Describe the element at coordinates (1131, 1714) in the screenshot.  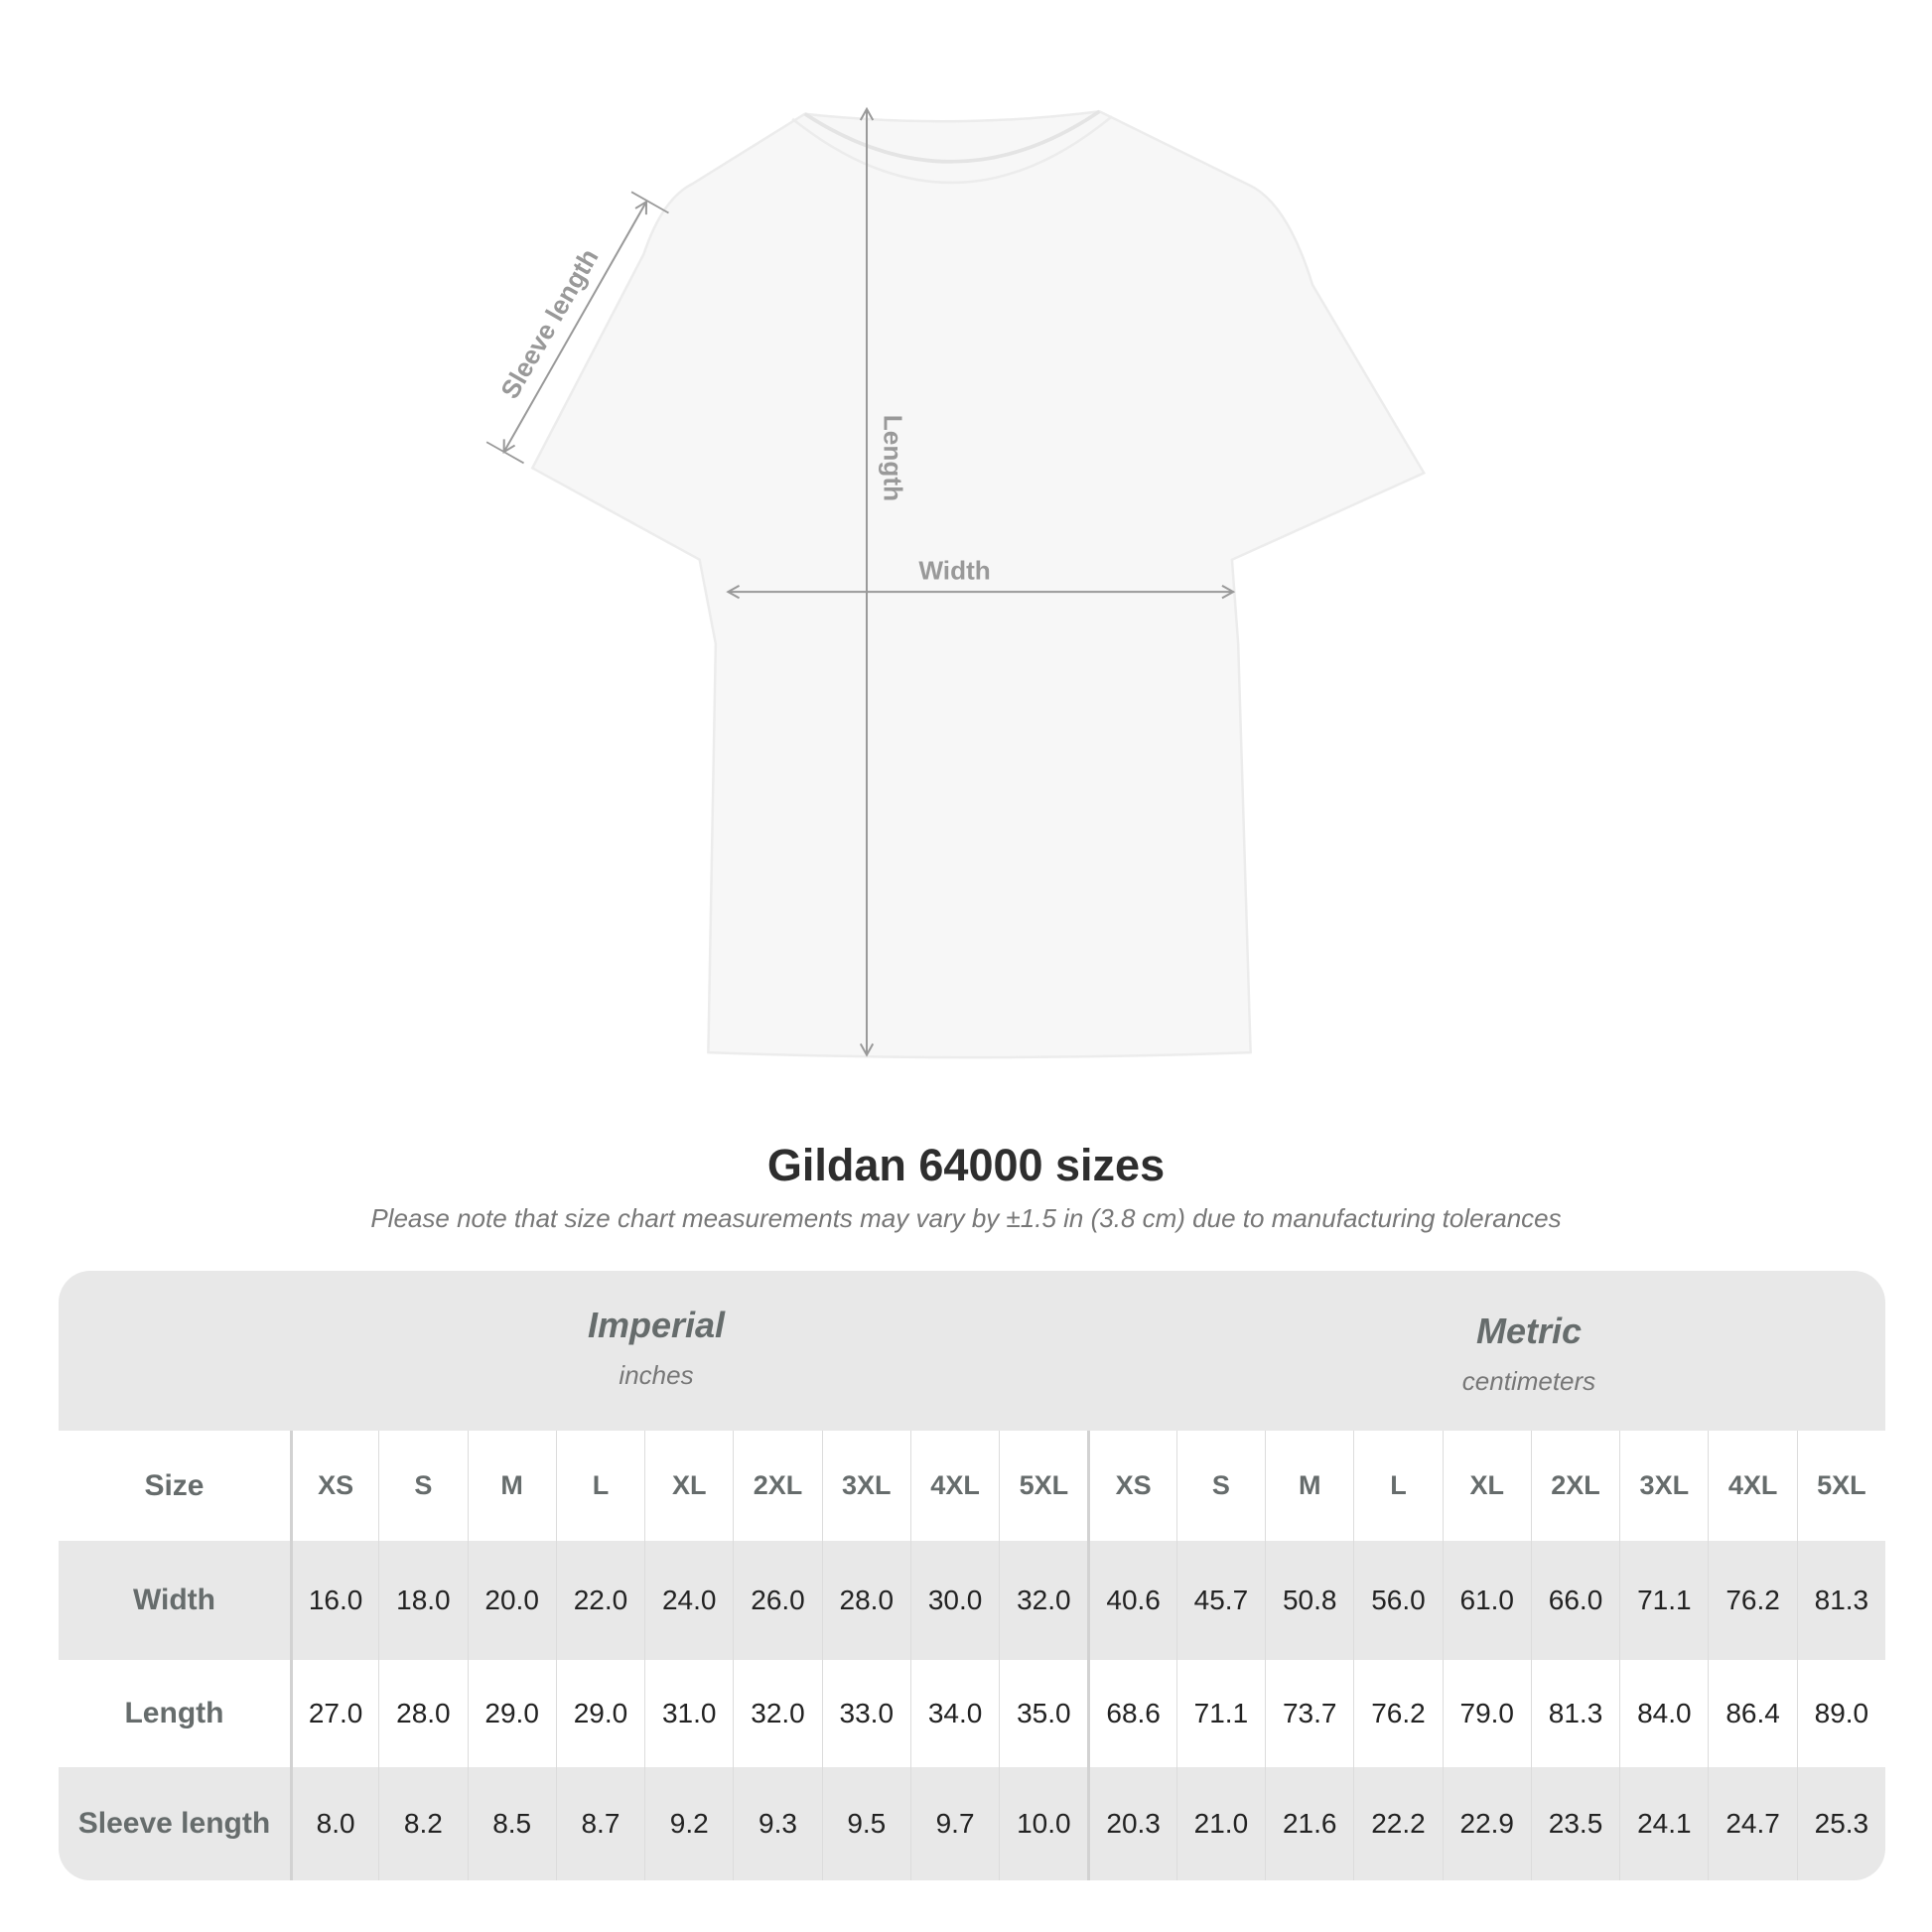
I see `table-cell: 68.6` at that location.